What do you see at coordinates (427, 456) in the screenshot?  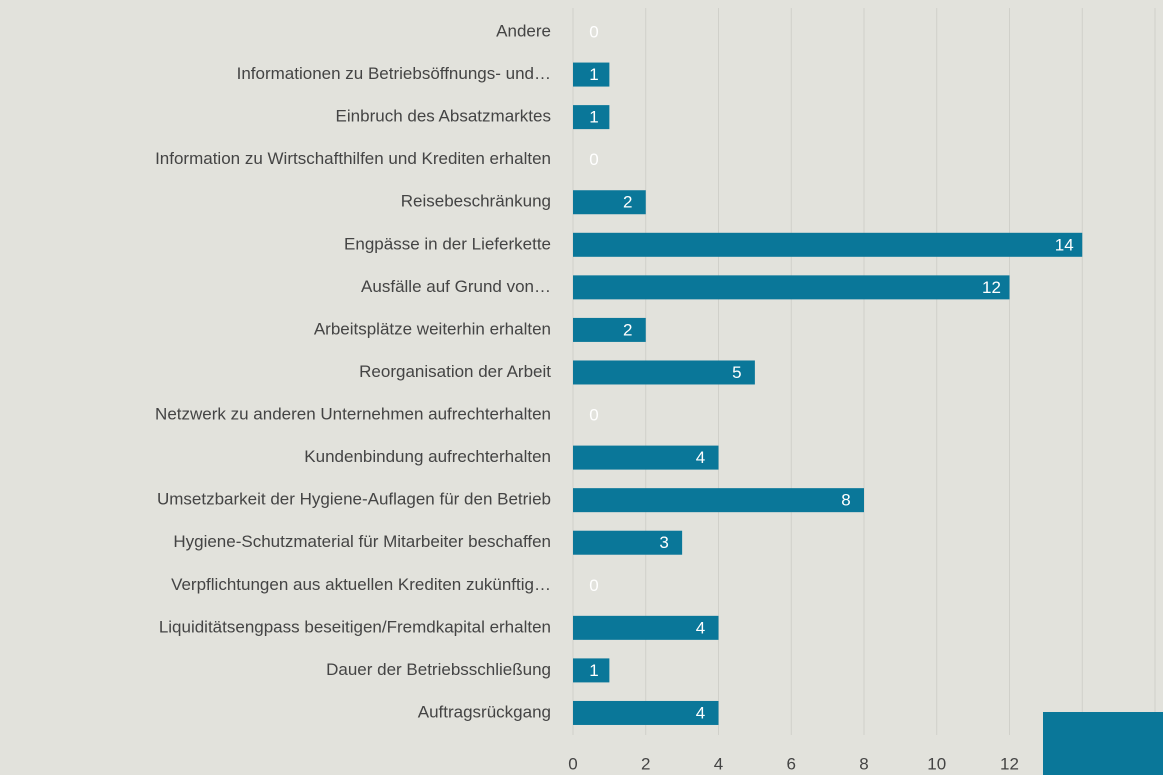 I see `y-tick-label: Kundenbindung aufrechterhalten` at bounding box center [427, 456].